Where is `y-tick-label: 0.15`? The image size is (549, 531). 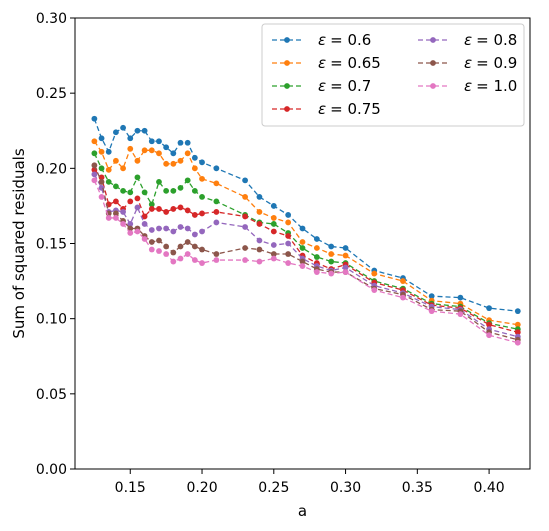 y-tick-label: 0.15 is located at coordinates (51, 245).